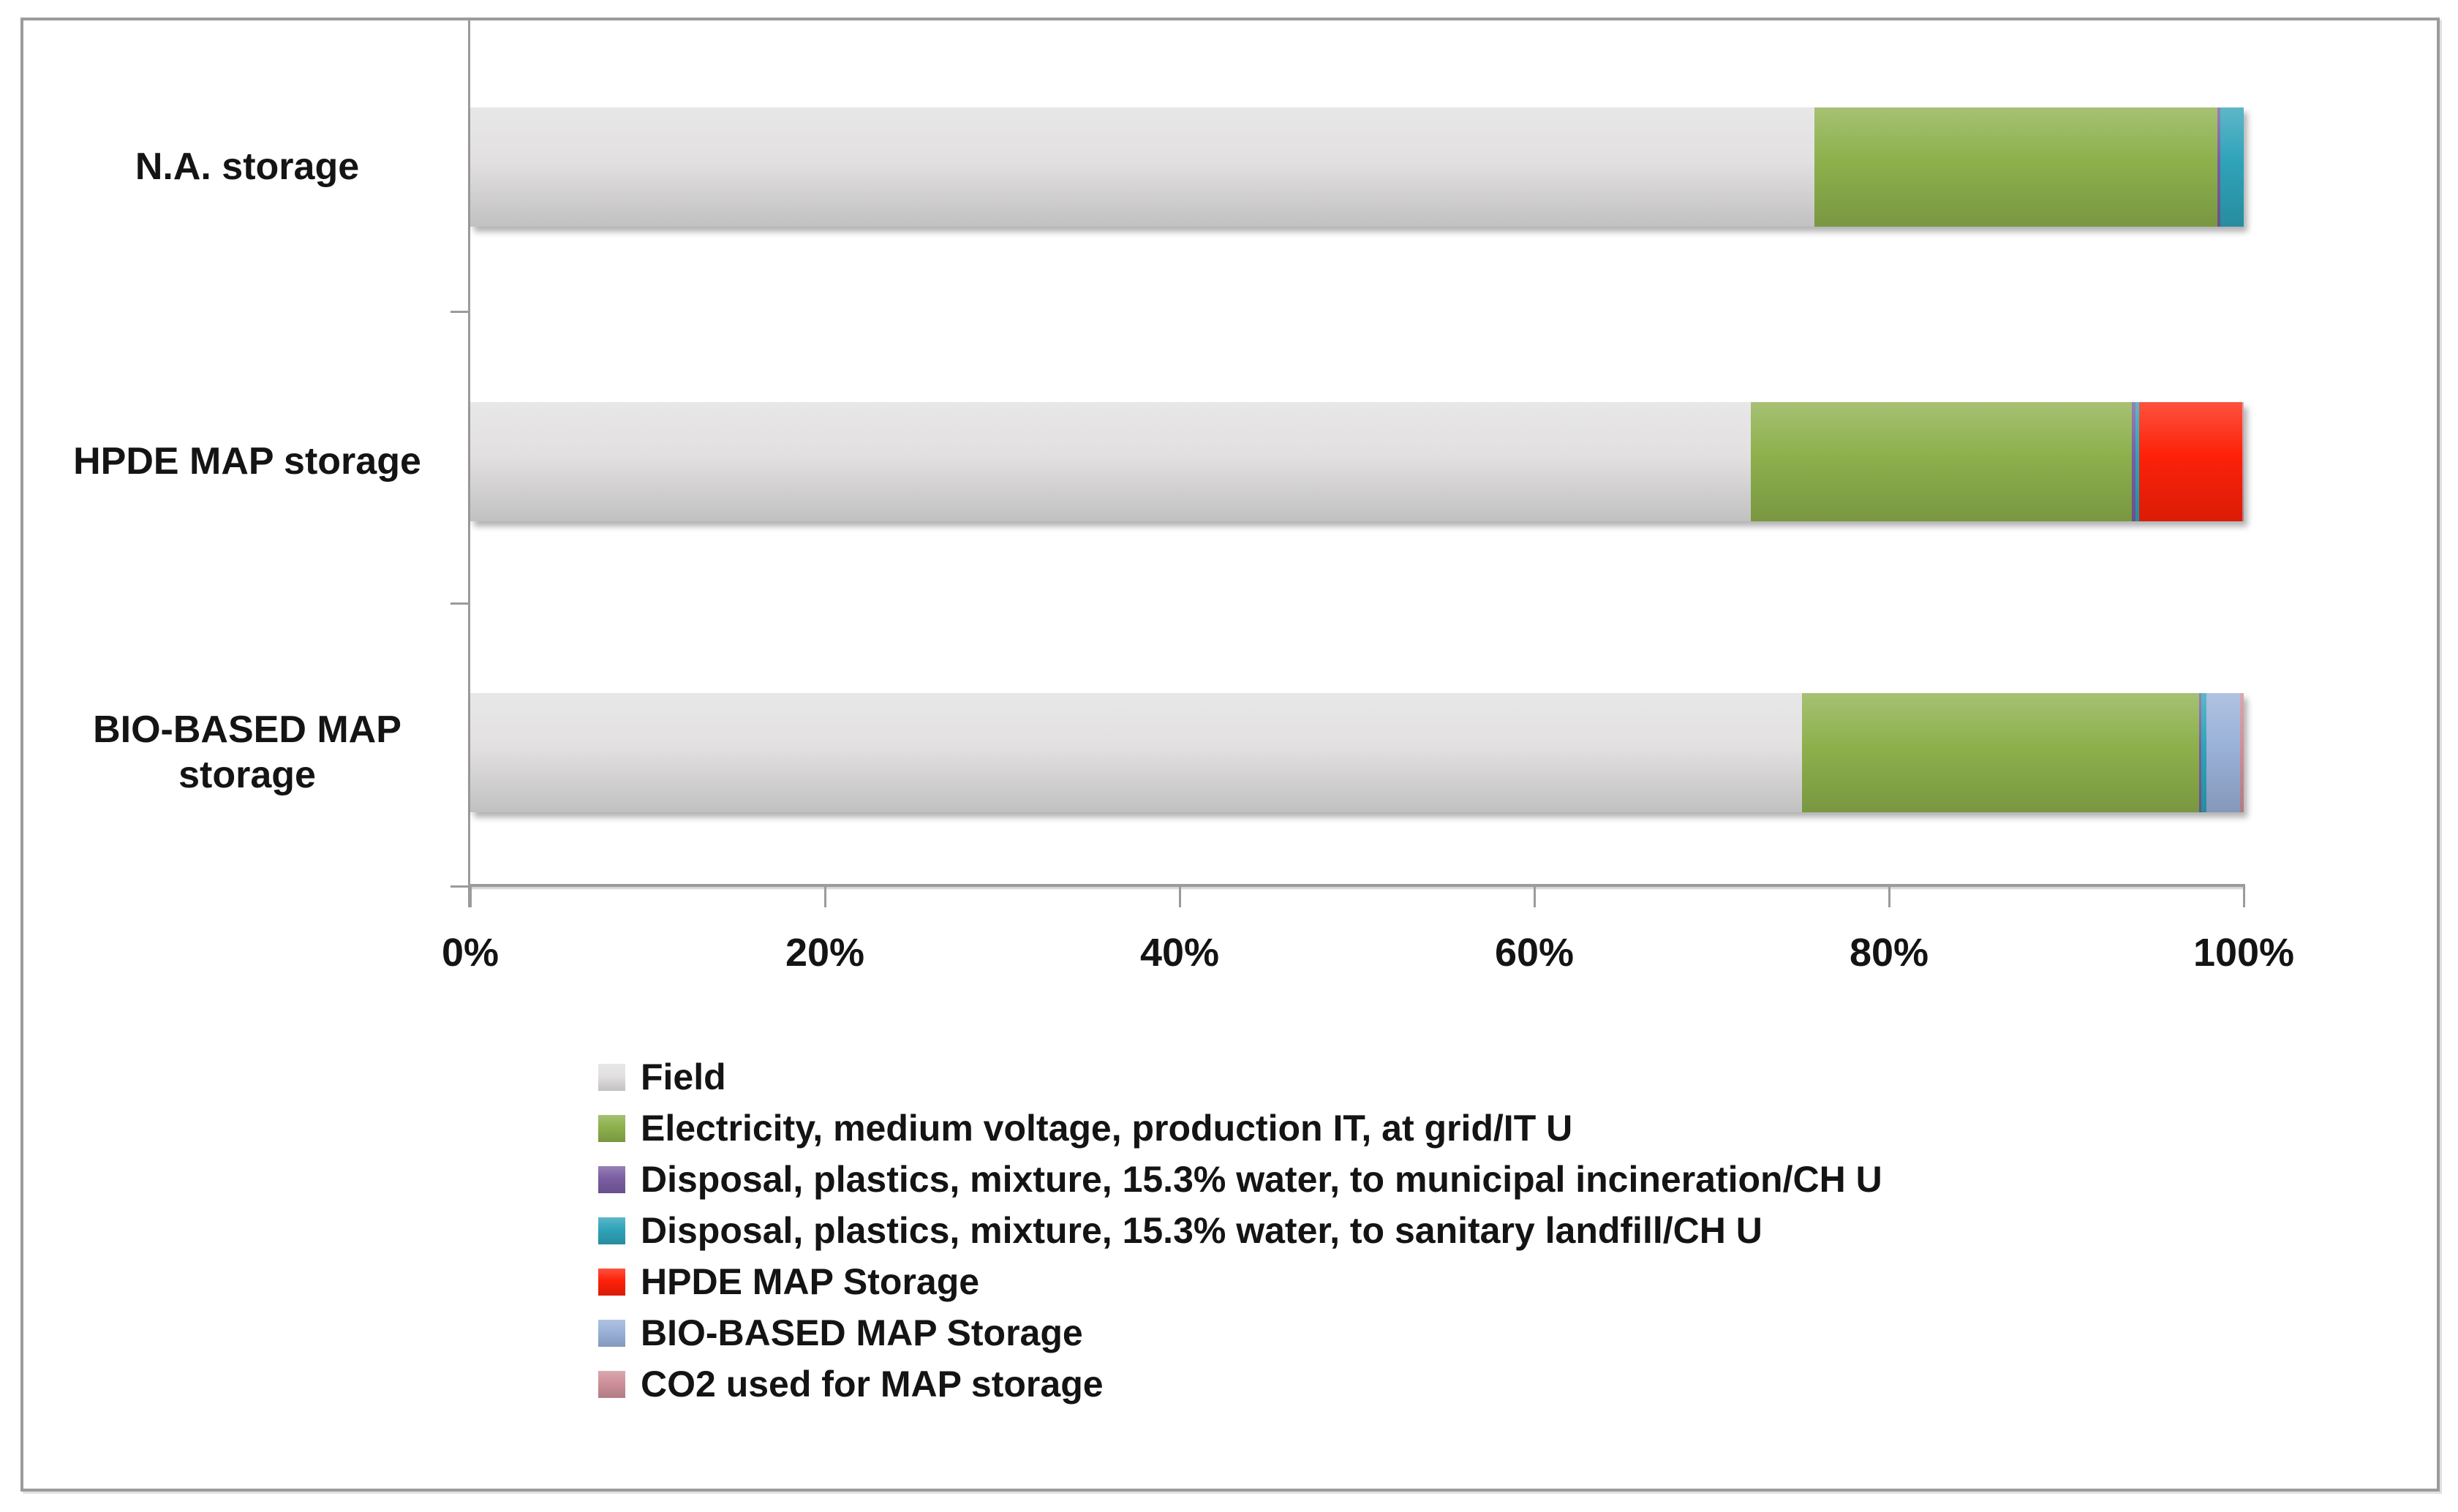 The height and width of the screenshot is (1512, 2458). What do you see at coordinates (1240, 1384) in the screenshot?
I see `legend-row: CO2 used for MAP storage` at bounding box center [1240, 1384].